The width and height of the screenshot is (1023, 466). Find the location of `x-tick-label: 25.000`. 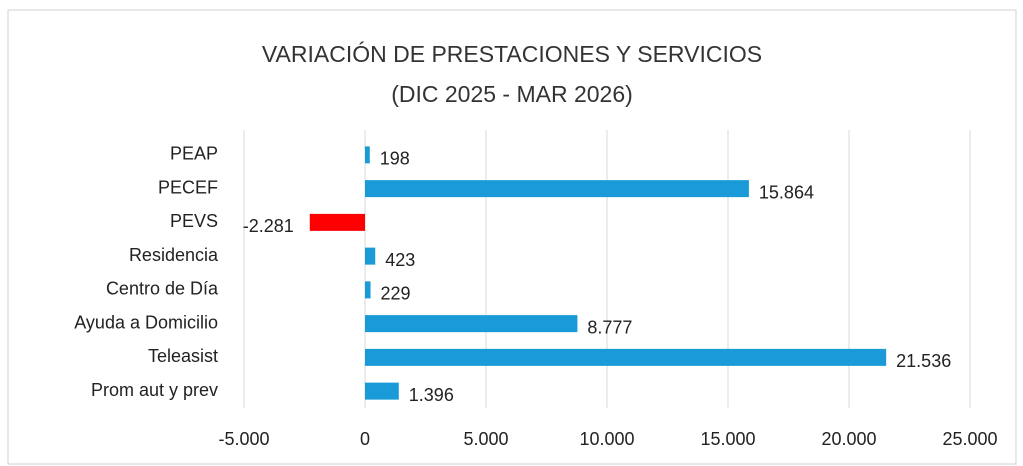

x-tick-label: 25.000 is located at coordinates (969, 439).